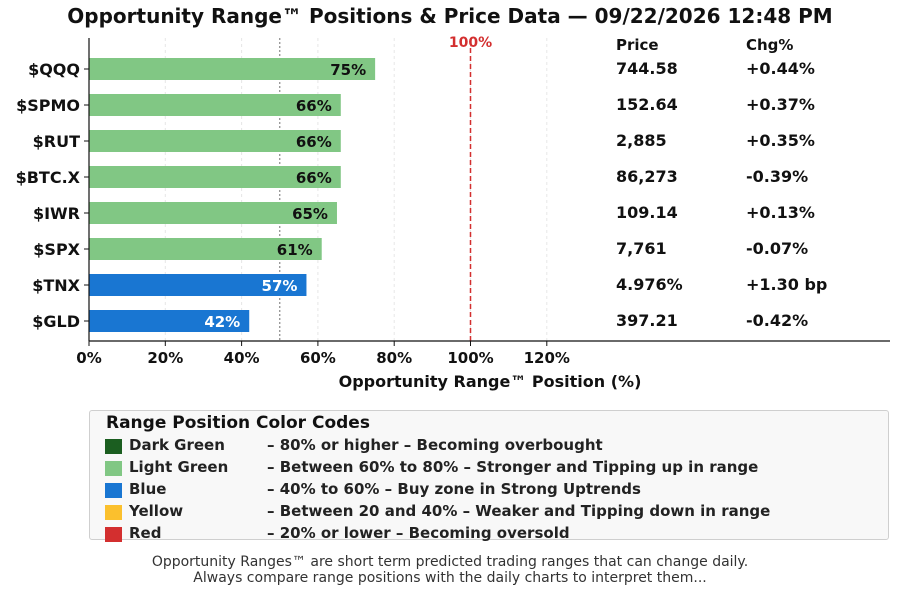 The width and height of the screenshot is (900, 596). What do you see at coordinates (777, 176) in the screenshot?
I see `change-cell: -0.39%` at bounding box center [777, 176].